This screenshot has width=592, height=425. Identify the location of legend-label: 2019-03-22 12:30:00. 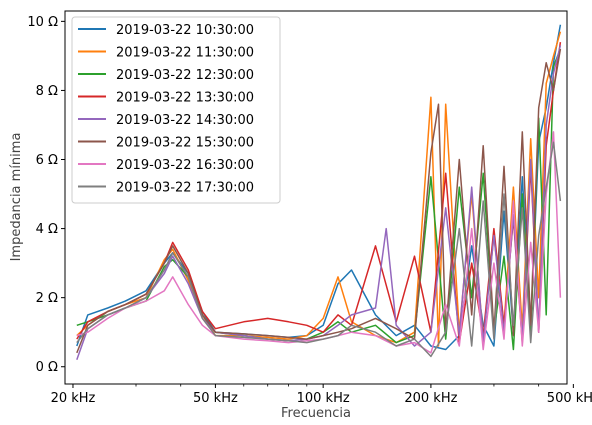
(185, 75).